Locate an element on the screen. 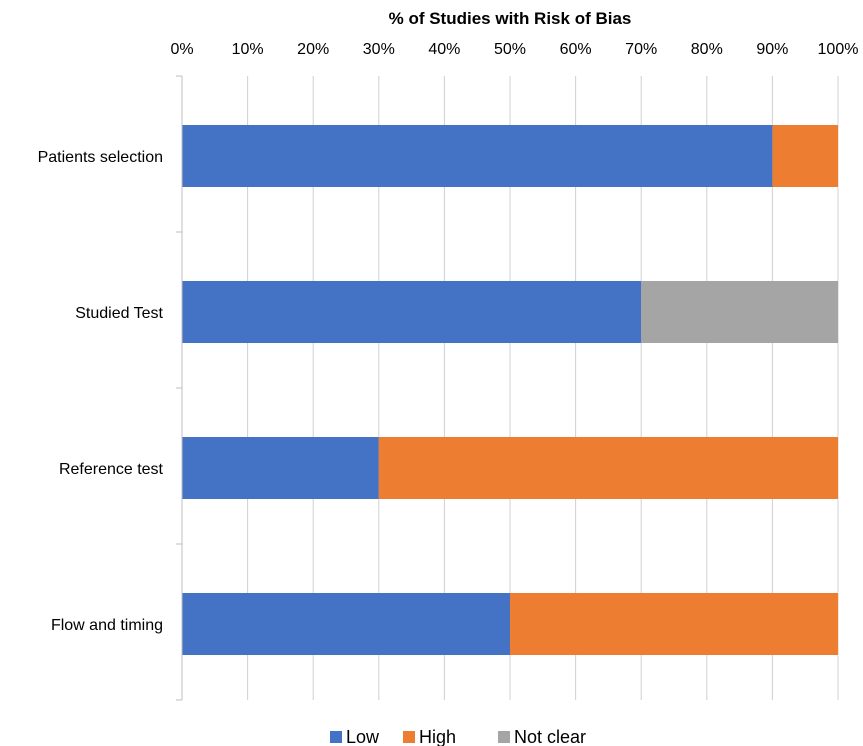 This screenshot has width=863, height=746. x-tick-label: 80% is located at coordinates (707, 49).